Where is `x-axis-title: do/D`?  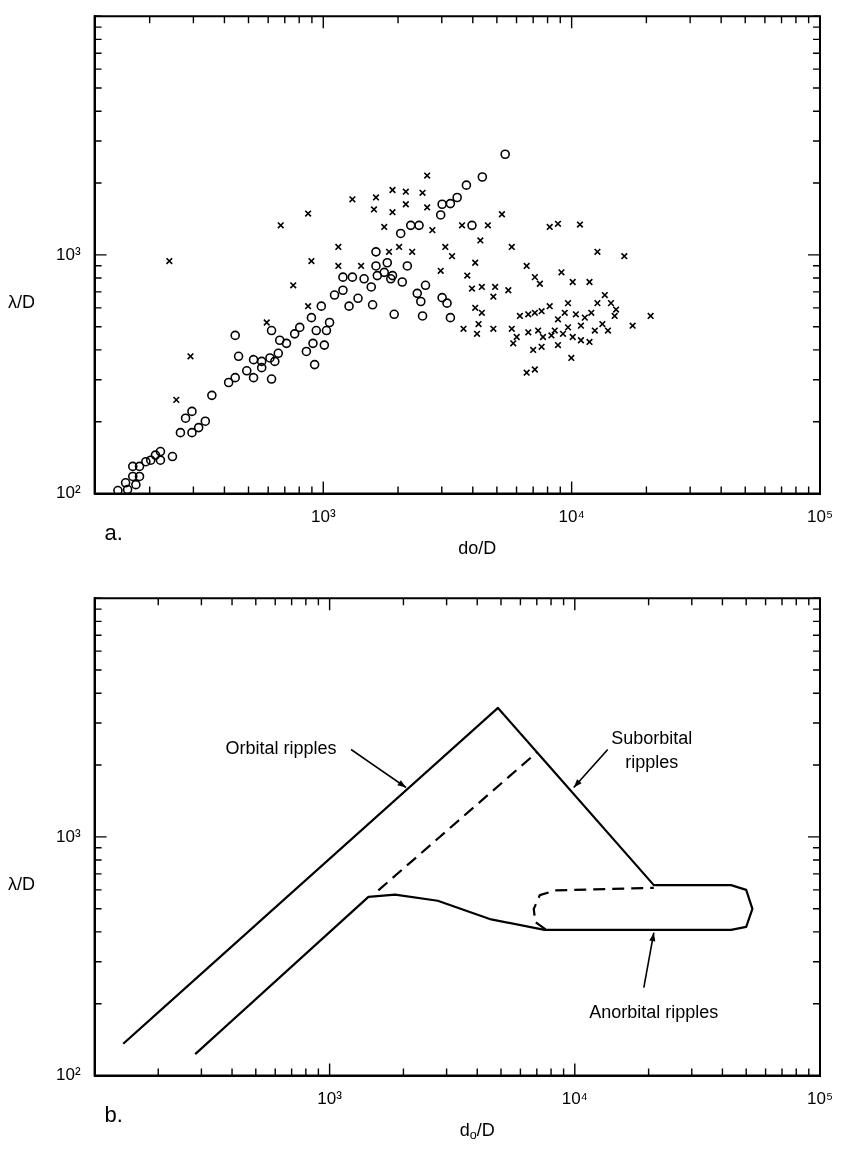
x-axis-title: do/D is located at coordinates (477, 547).